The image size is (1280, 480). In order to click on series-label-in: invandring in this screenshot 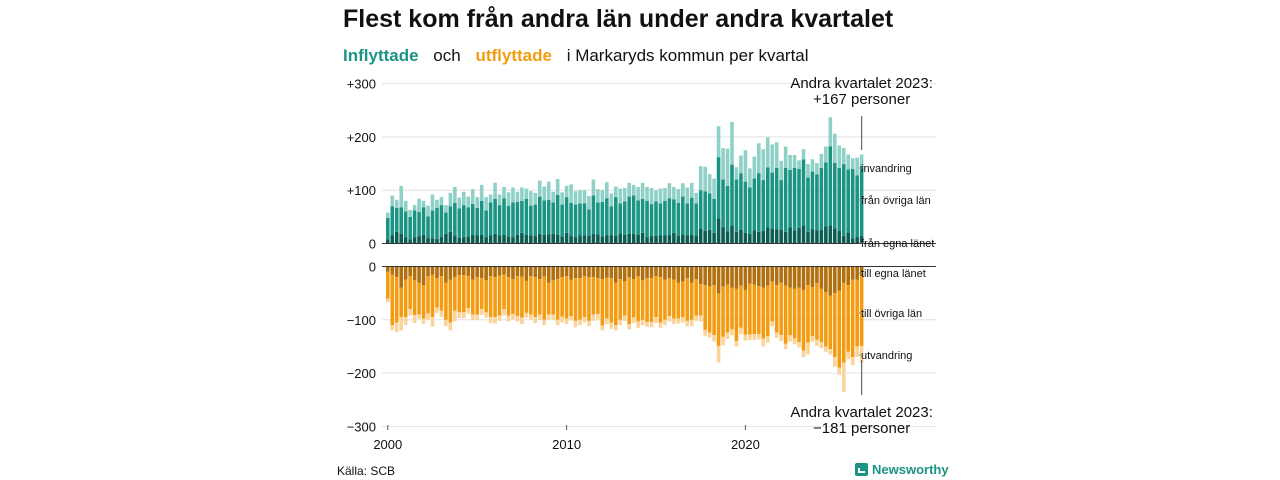, I will do `click(886, 169)`.